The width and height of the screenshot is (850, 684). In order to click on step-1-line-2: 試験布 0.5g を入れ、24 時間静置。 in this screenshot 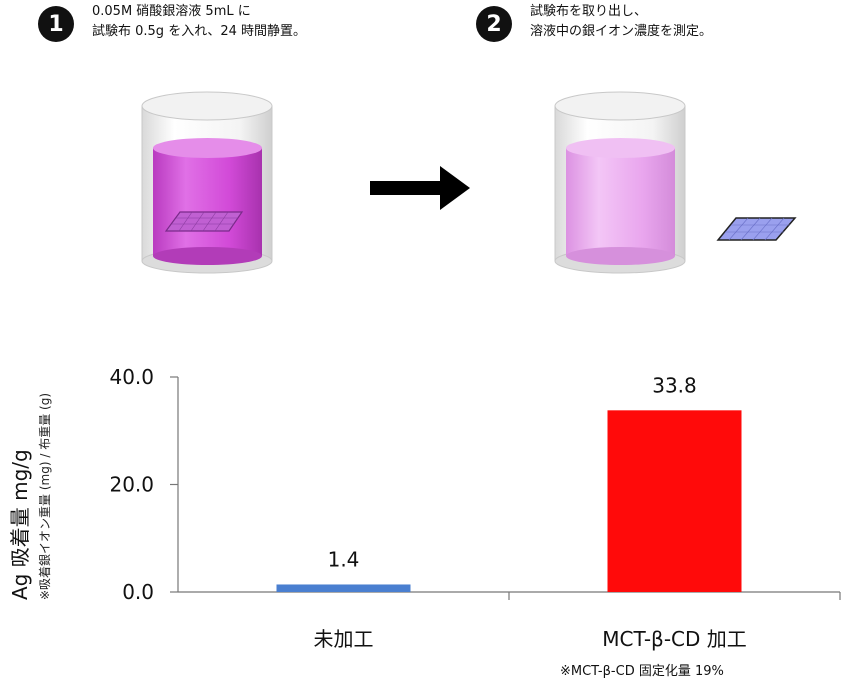, I will do `click(199, 31)`.